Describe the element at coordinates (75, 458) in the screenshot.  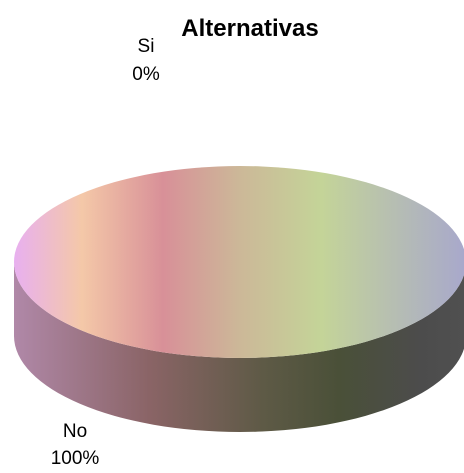
I see `data-label-no-percent: 100%` at that location.